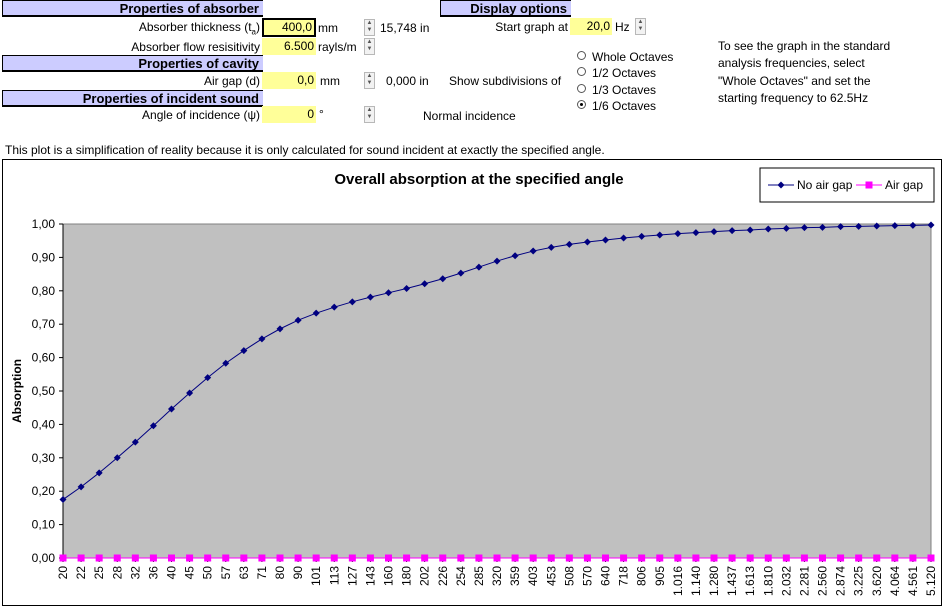  Describe the element at coordinates (606, 576) in the screenshot. I see `x-tick-label: 640` at that location.